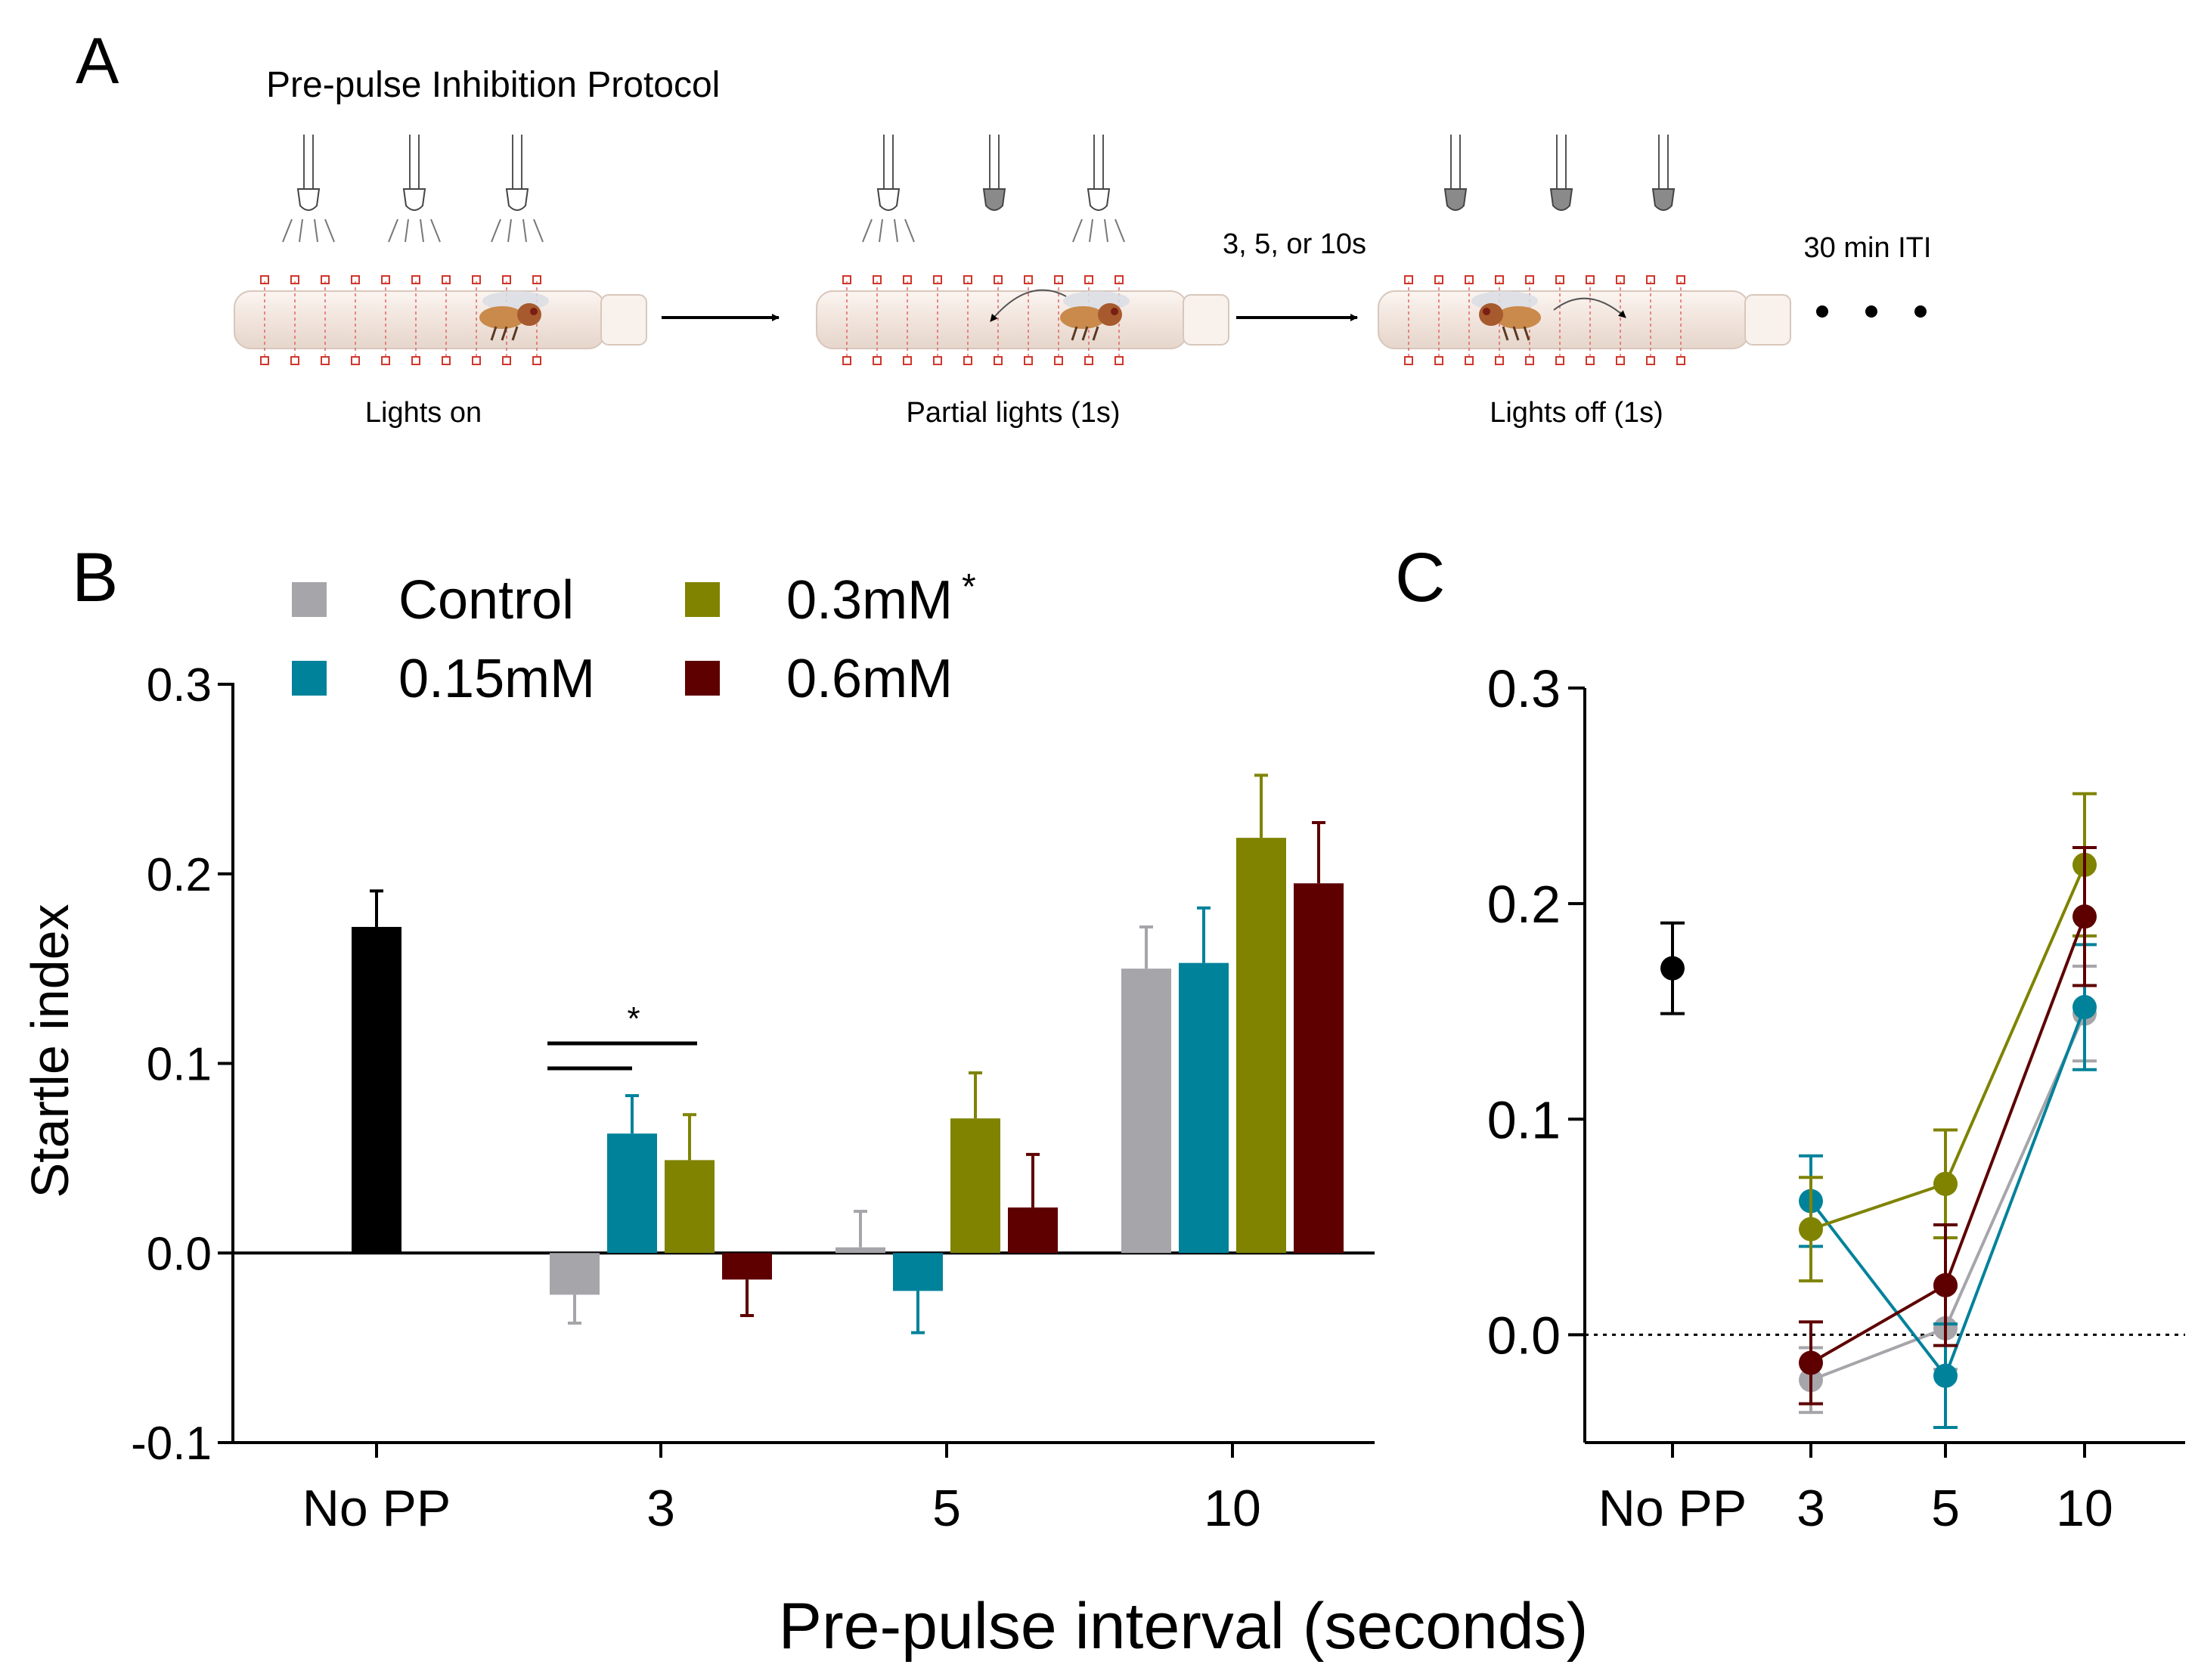 The height and width of the screenshot is (1680, 2198). Describe the element at coordinates (180, 685) in the screenshot. I see `y-tick-label: 0.3` at that location.